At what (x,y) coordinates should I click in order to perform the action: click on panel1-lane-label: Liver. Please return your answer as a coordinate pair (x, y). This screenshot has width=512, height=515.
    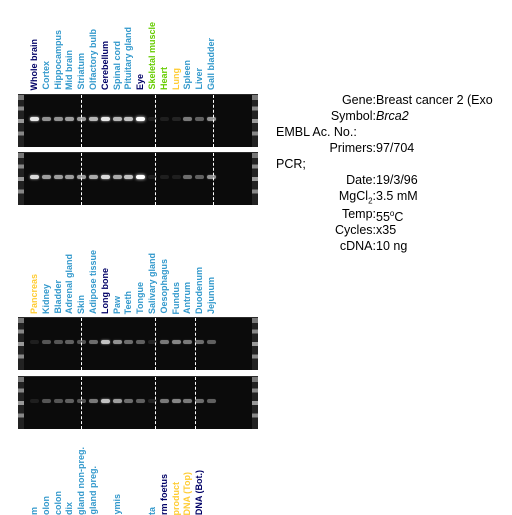
    Looking at the image, I should click on (199, 79).